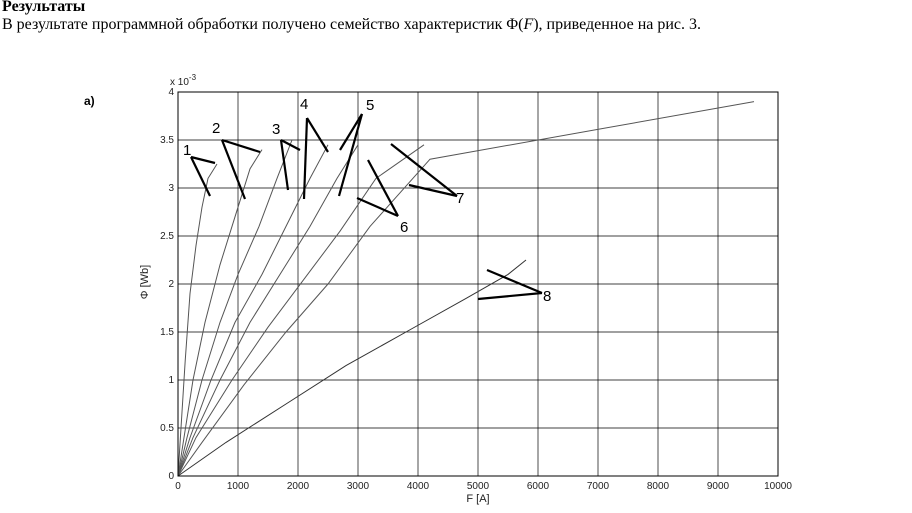 The image size is (912, 513). What do you see at coordinates (547, 296) in the screenshot?
I see `curve-label-8: 8` at bounding box center [547, 296].